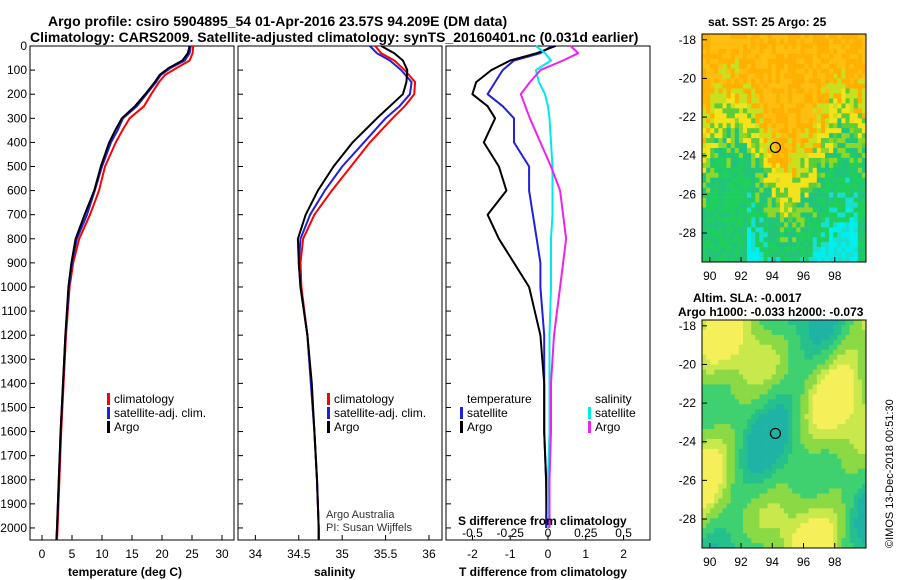 This screenshot has height=580, width=900. Describe the element at coordinates (623, 533) in the screenshot. I see `s-diff-tick-label: 0.5` at that location.